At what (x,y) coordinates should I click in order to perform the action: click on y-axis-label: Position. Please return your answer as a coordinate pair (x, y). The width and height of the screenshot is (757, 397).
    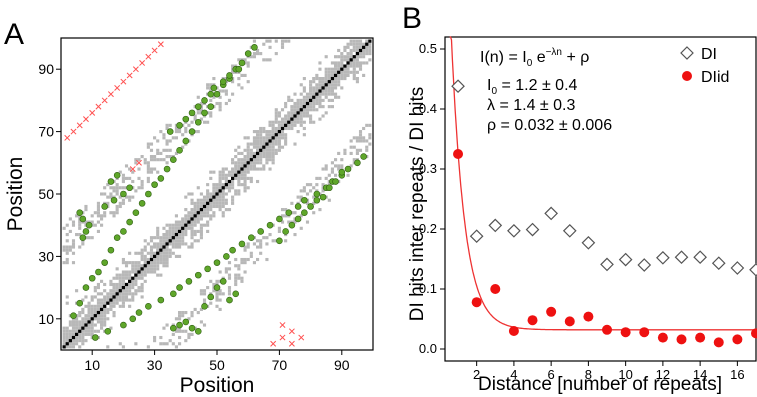
    Looking at the image, I should click on (15, 194).